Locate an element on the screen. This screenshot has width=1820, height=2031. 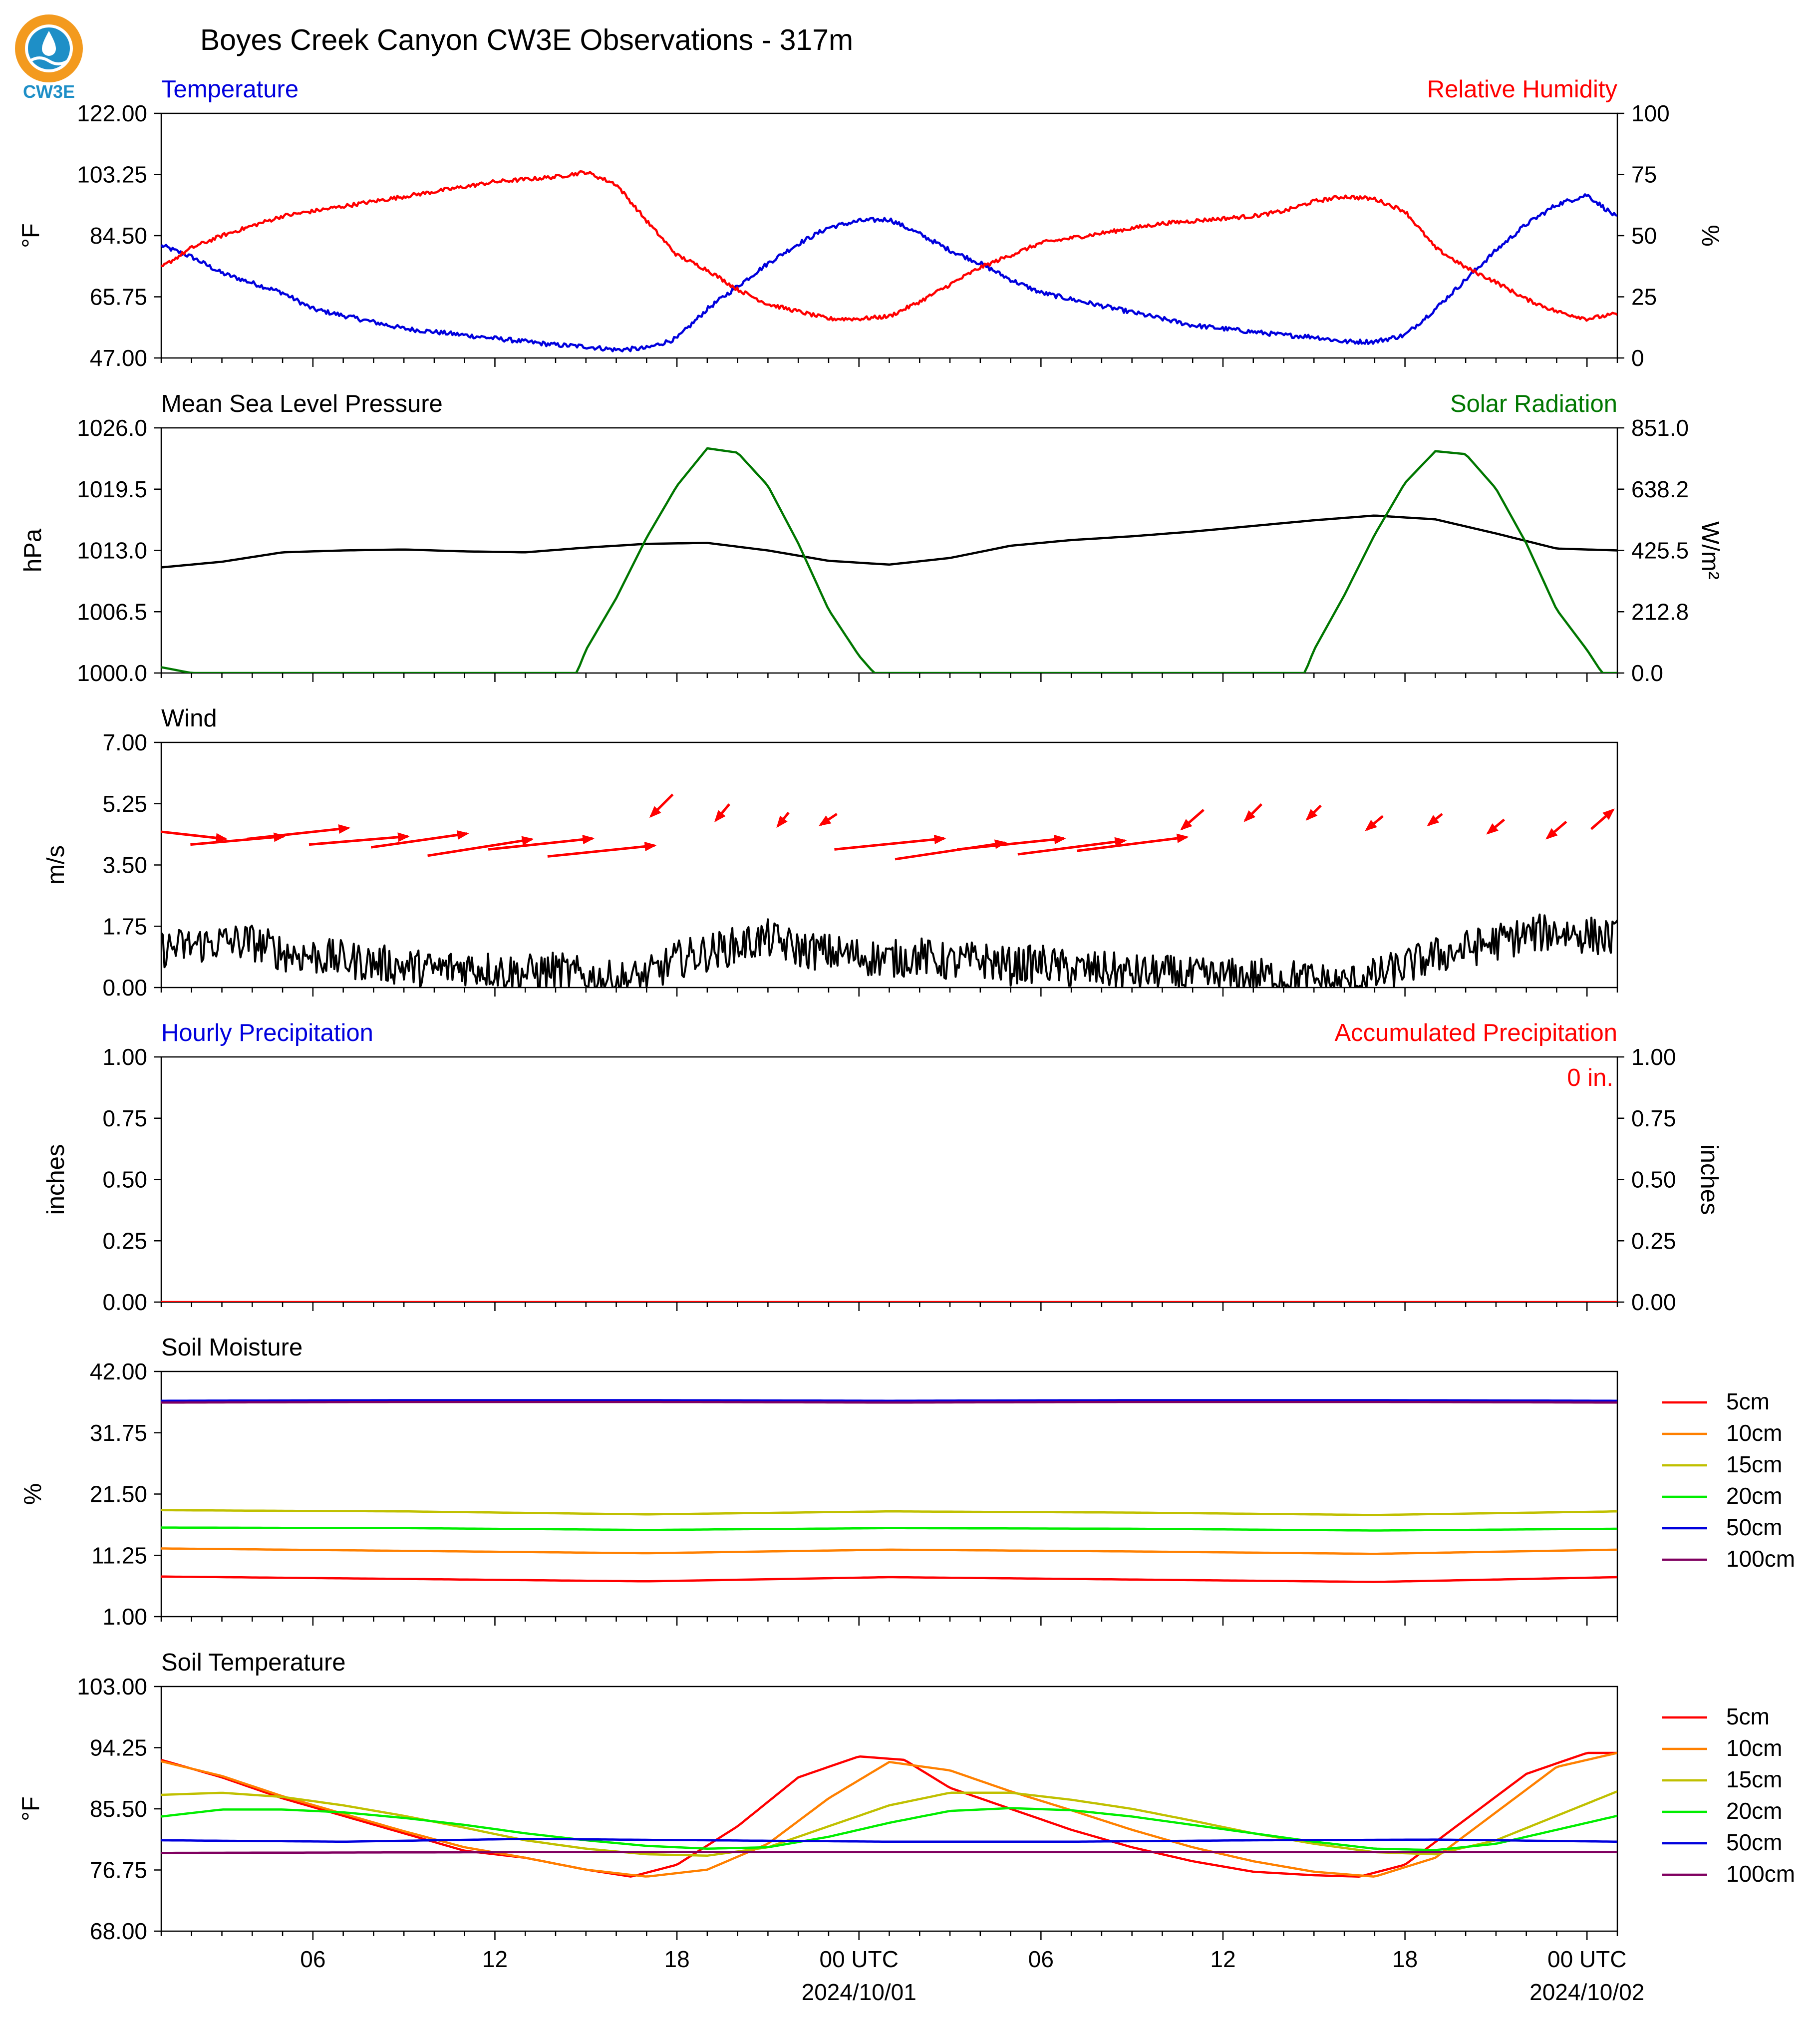
y-axis-label-left: m/s is located at coordinates (55, 865).